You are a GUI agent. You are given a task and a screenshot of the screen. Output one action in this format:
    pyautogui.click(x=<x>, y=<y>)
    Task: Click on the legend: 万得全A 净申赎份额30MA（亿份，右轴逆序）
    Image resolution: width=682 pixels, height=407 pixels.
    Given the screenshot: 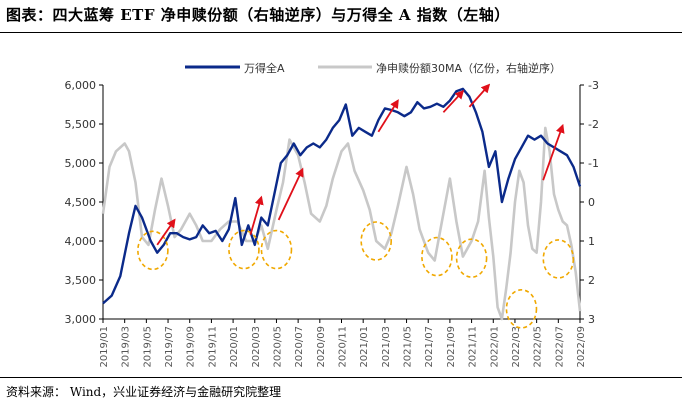 What is the action you would take?
    pyautogui.click(x=373, y=68)
    